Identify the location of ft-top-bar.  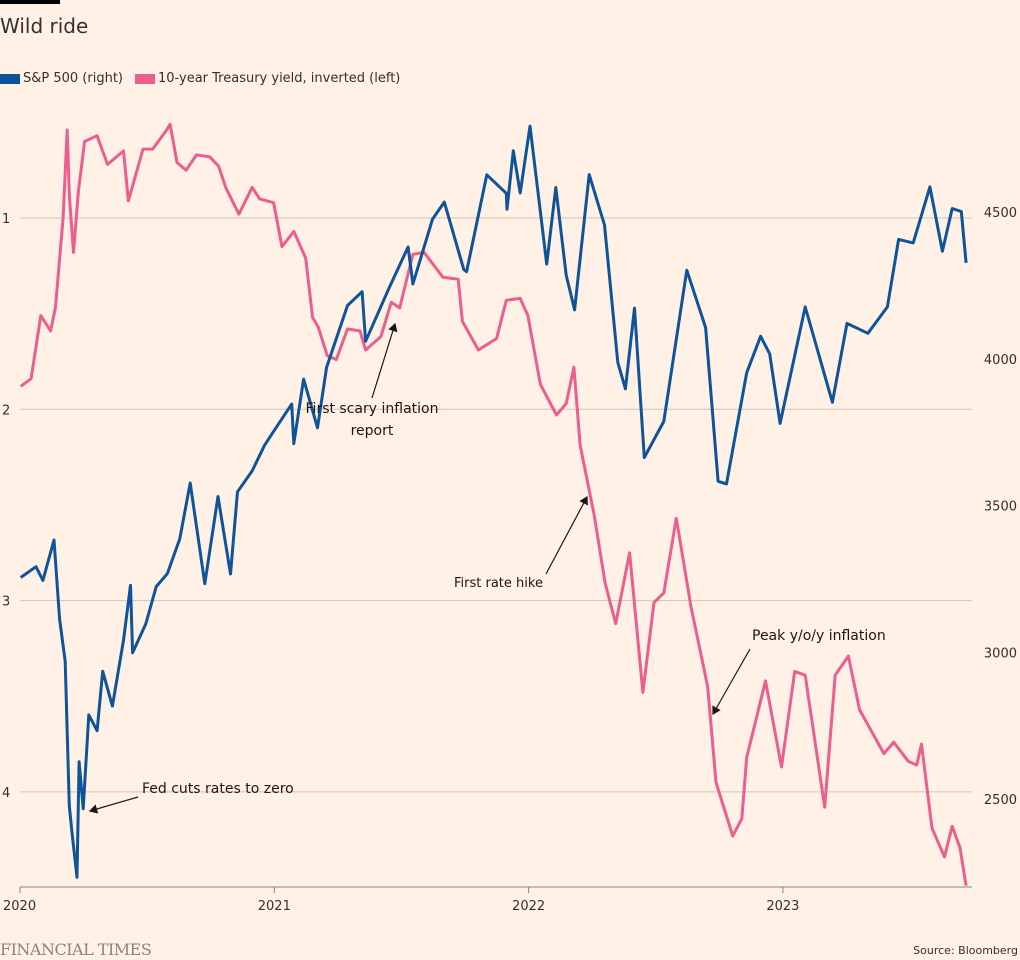
(30, 2).